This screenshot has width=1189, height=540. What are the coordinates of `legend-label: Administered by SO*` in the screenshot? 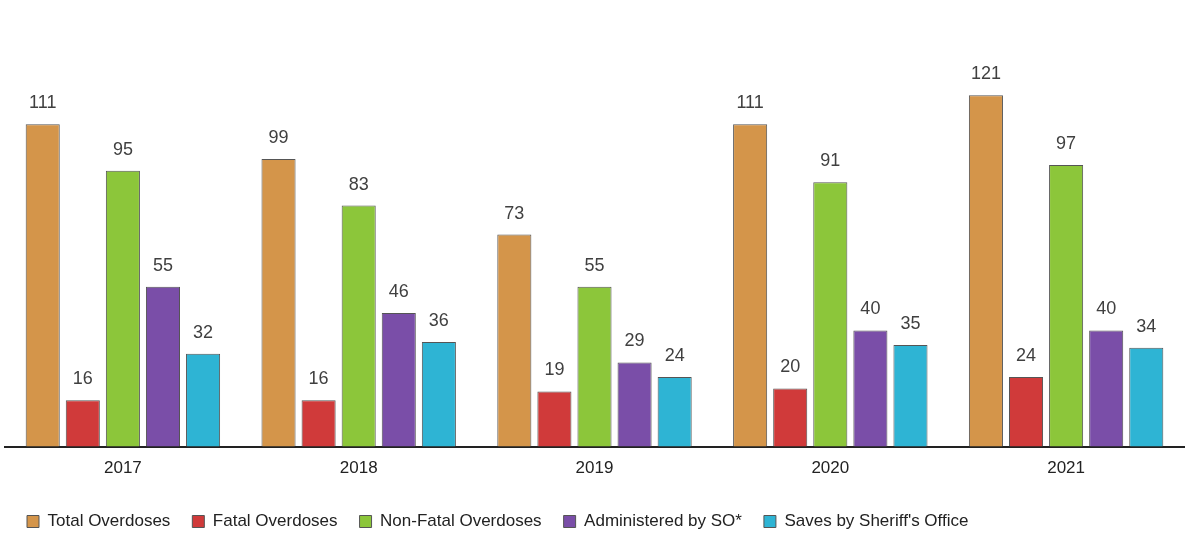 It's located at (663, 521).